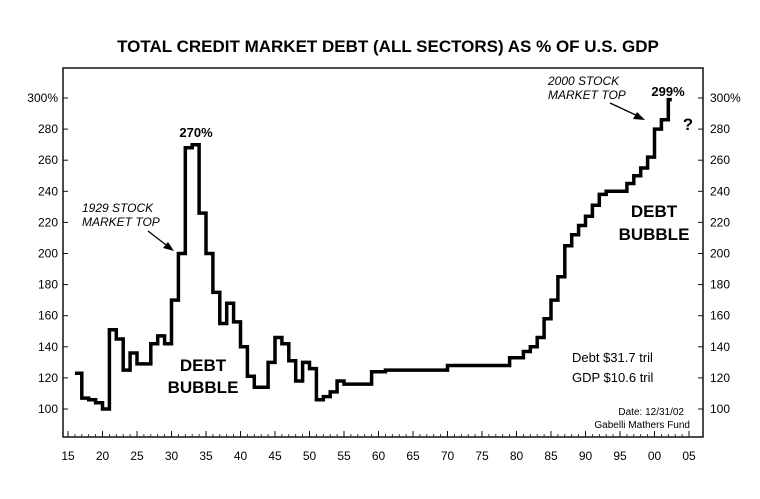 The height and width of the screenshot is (499, 760). I want to click on y-tick-label-left: 300%, so click(42, 98).